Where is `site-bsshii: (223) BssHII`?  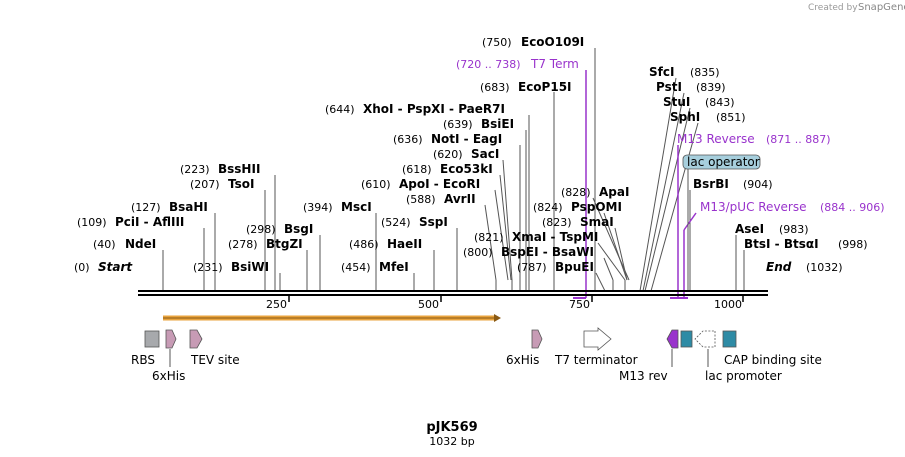 site-bsshii: (223) BssHII is located at coordinates (220, 169).